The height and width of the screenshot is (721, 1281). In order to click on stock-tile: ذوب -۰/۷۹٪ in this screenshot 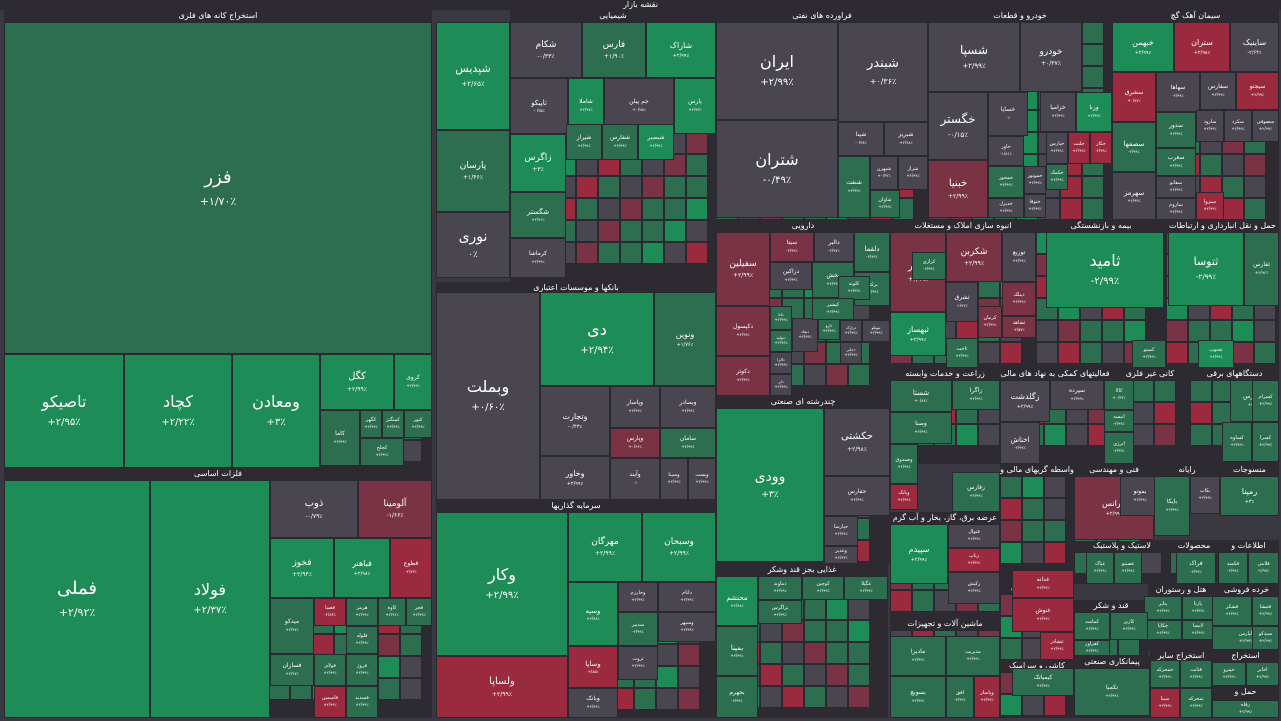, I will do `click(314, 509)`.